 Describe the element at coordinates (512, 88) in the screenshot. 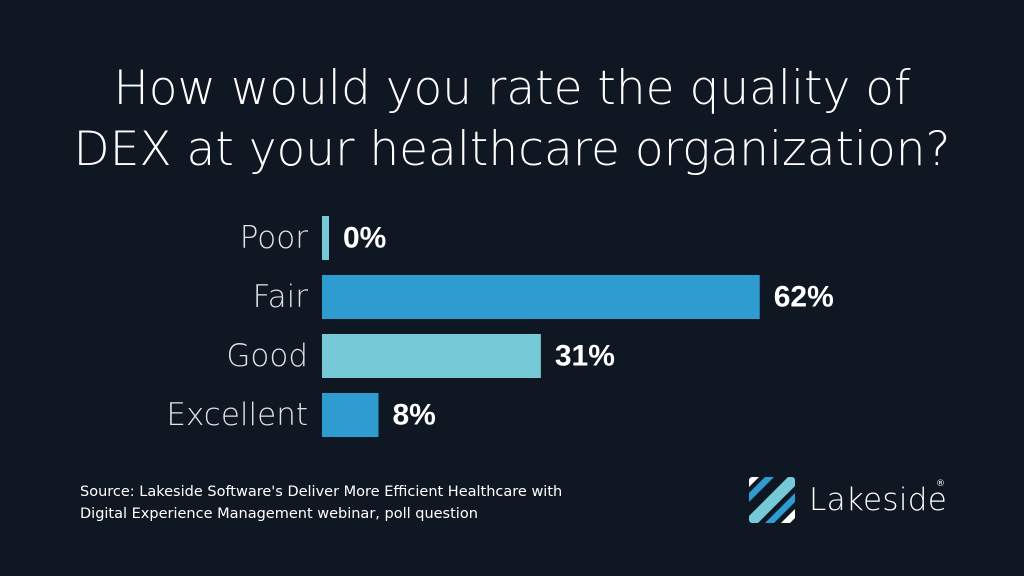

I see `title-line-1: How would you rate the quality of` at that location.